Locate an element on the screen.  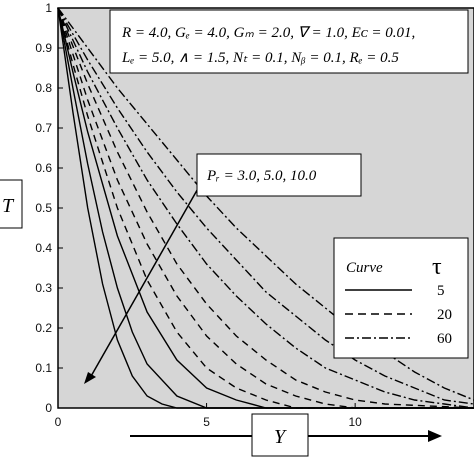
y-tick-label: 0 is located at coordinates (48, 408).